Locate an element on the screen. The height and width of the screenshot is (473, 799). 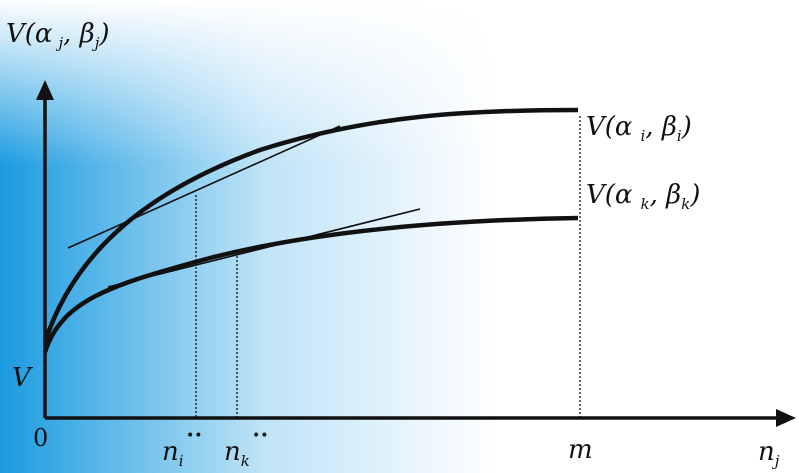
tangent-upper is located at coordinates (204, 187).